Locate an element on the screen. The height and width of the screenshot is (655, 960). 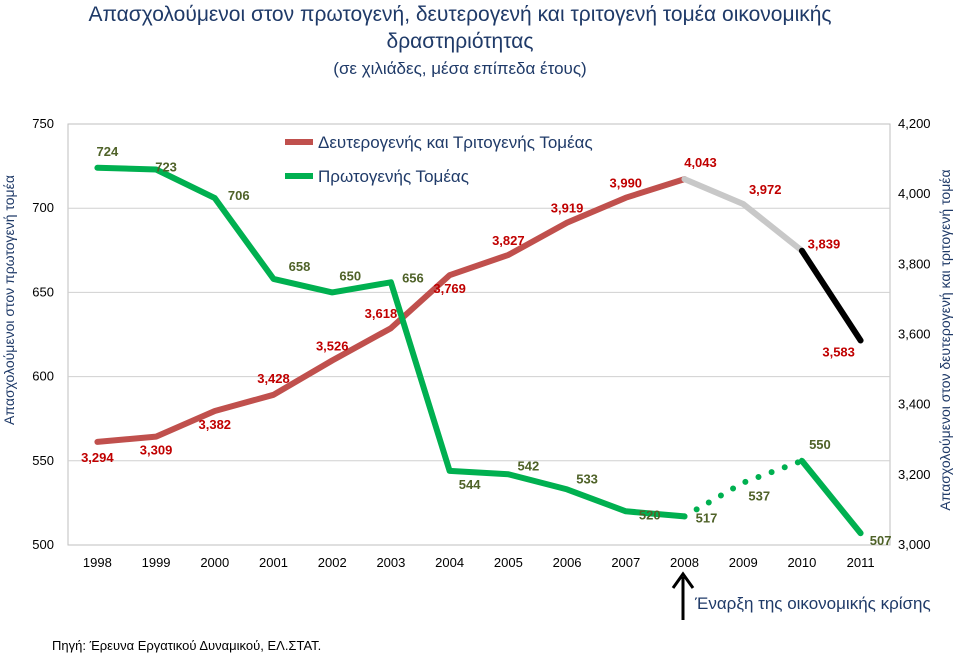
data-label-secondary: 3,990 is located at coordinates (626, 183).